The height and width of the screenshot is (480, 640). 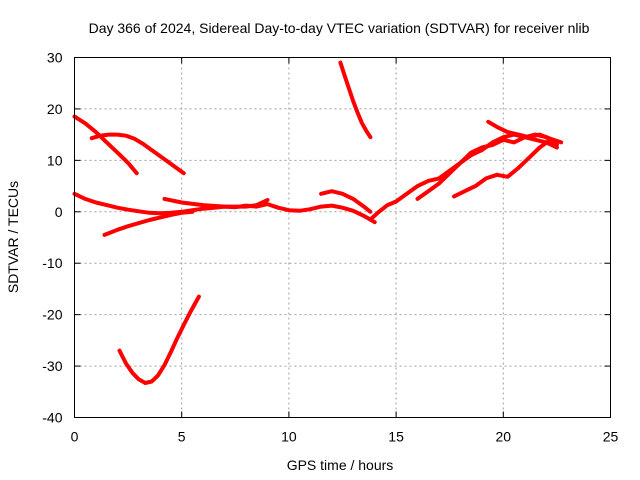 I want to click on x-tick-label: 5, so click(x=182, y=437).